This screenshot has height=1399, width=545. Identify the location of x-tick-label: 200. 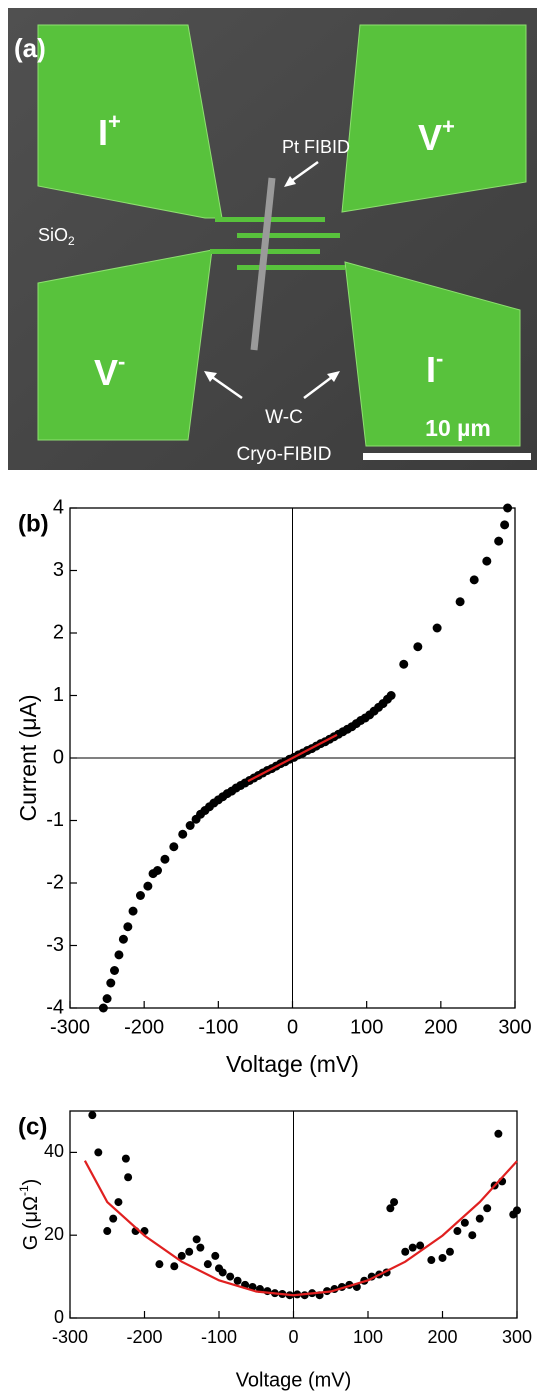
(442, 1337).